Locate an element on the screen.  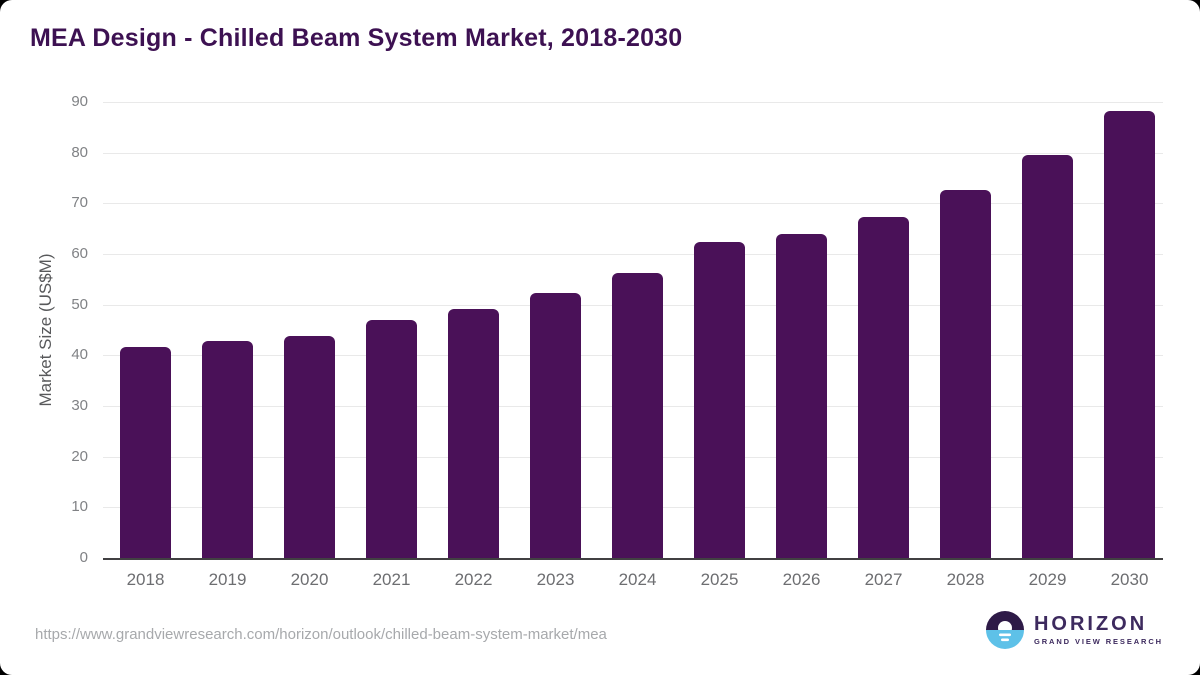
logo-tagline: GRAND VIEW RESEARCH is located at coordinates (1098, 642).